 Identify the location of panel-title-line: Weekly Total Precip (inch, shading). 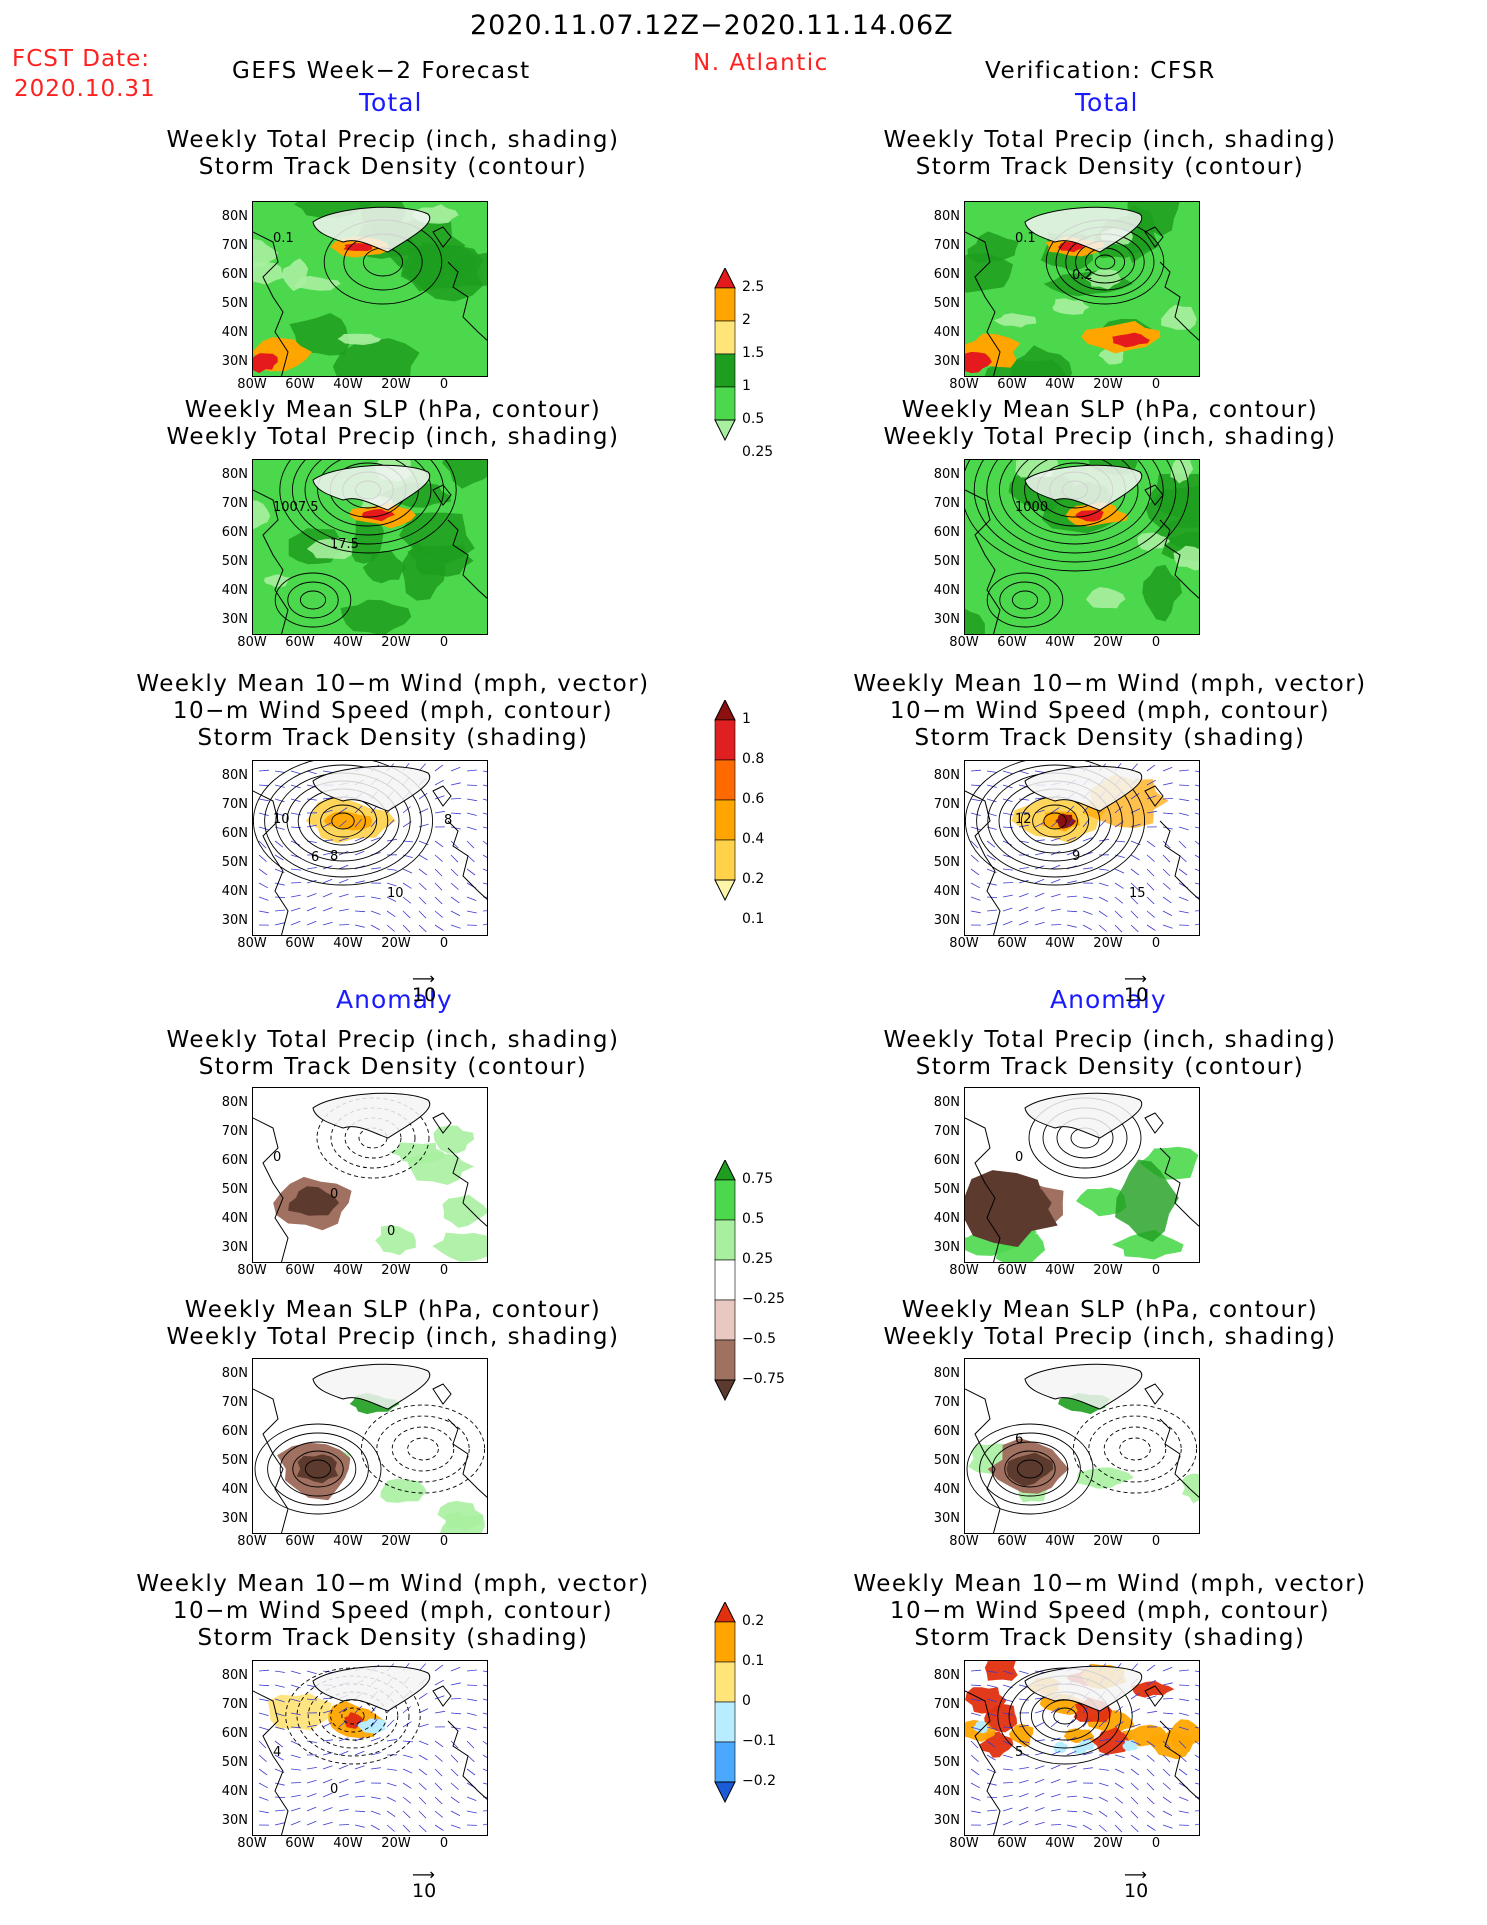
(1110, 1040).